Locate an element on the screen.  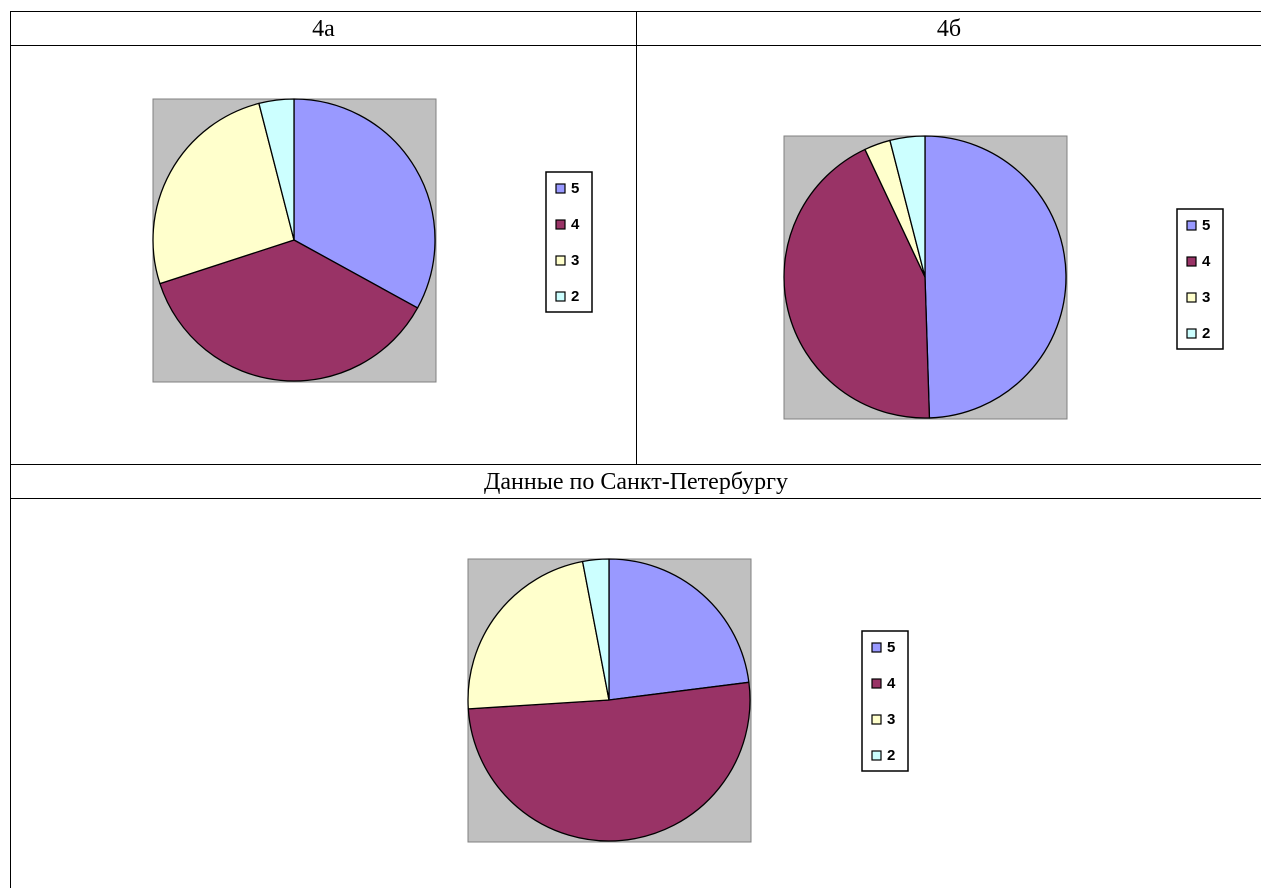
legend-label-4a-3: 3 is located at coordinates (575, 260).